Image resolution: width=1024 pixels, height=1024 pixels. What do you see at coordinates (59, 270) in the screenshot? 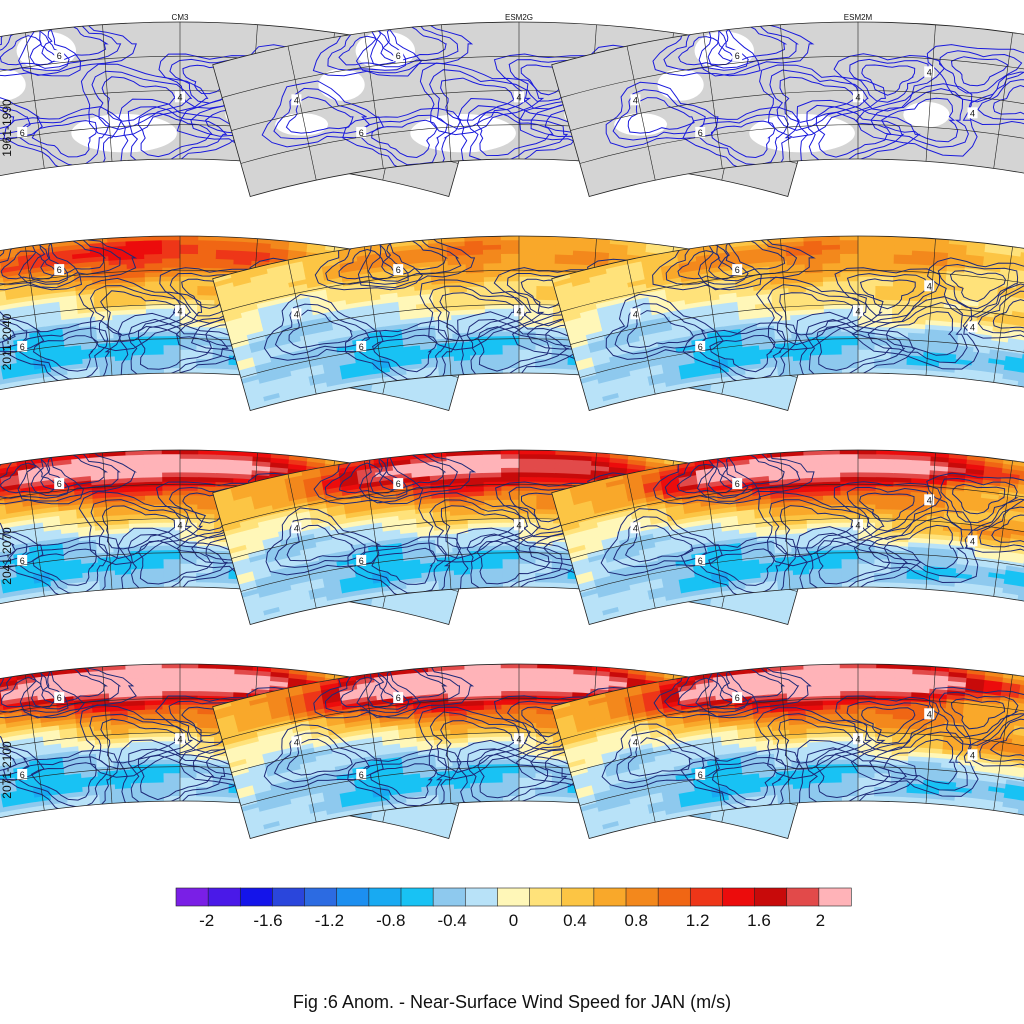
I see `contour-label: 6` at bounding box center [59, 270].